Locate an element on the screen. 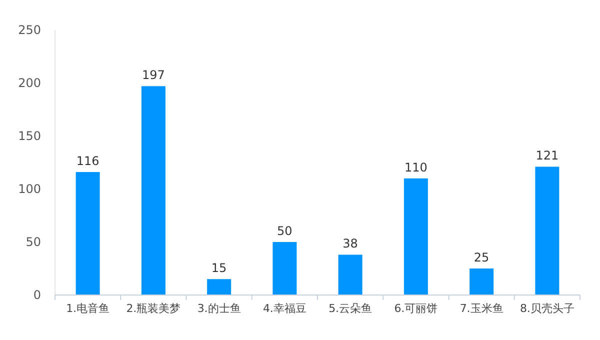 The image size is (600, 340). x-tick-label: 4.幸福豆 is located at coordinates (284, 308).